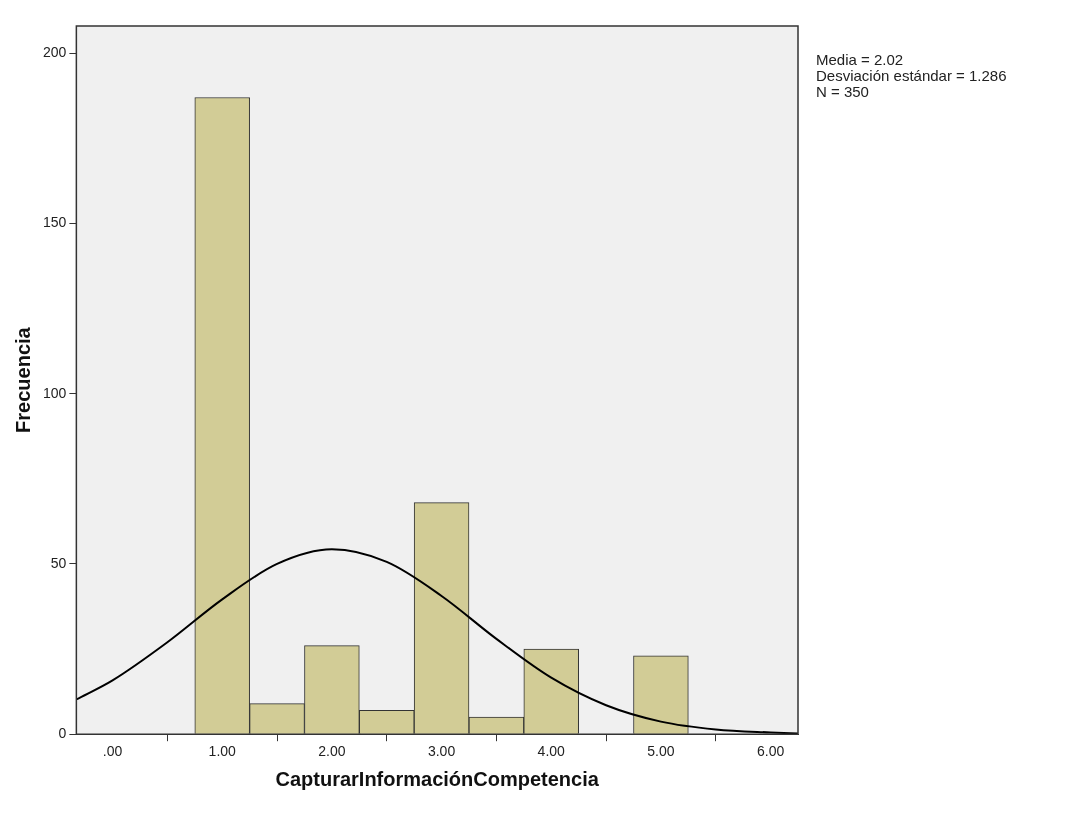  Describe the element at coordinates (112, 751) in the screenshot. I see `x-tick-label: .00` at that location.